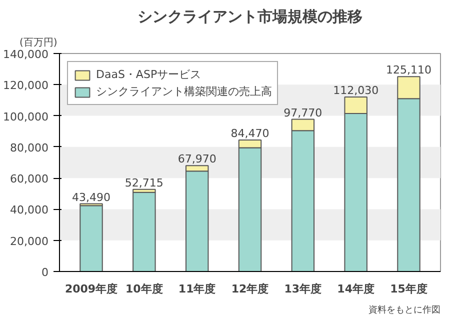 Image resolution: width=450 pixels, height=320 pixels. Describe the element at coordinates (144, 183) in the screenshot. I see `total-label: 52,715` at that location.